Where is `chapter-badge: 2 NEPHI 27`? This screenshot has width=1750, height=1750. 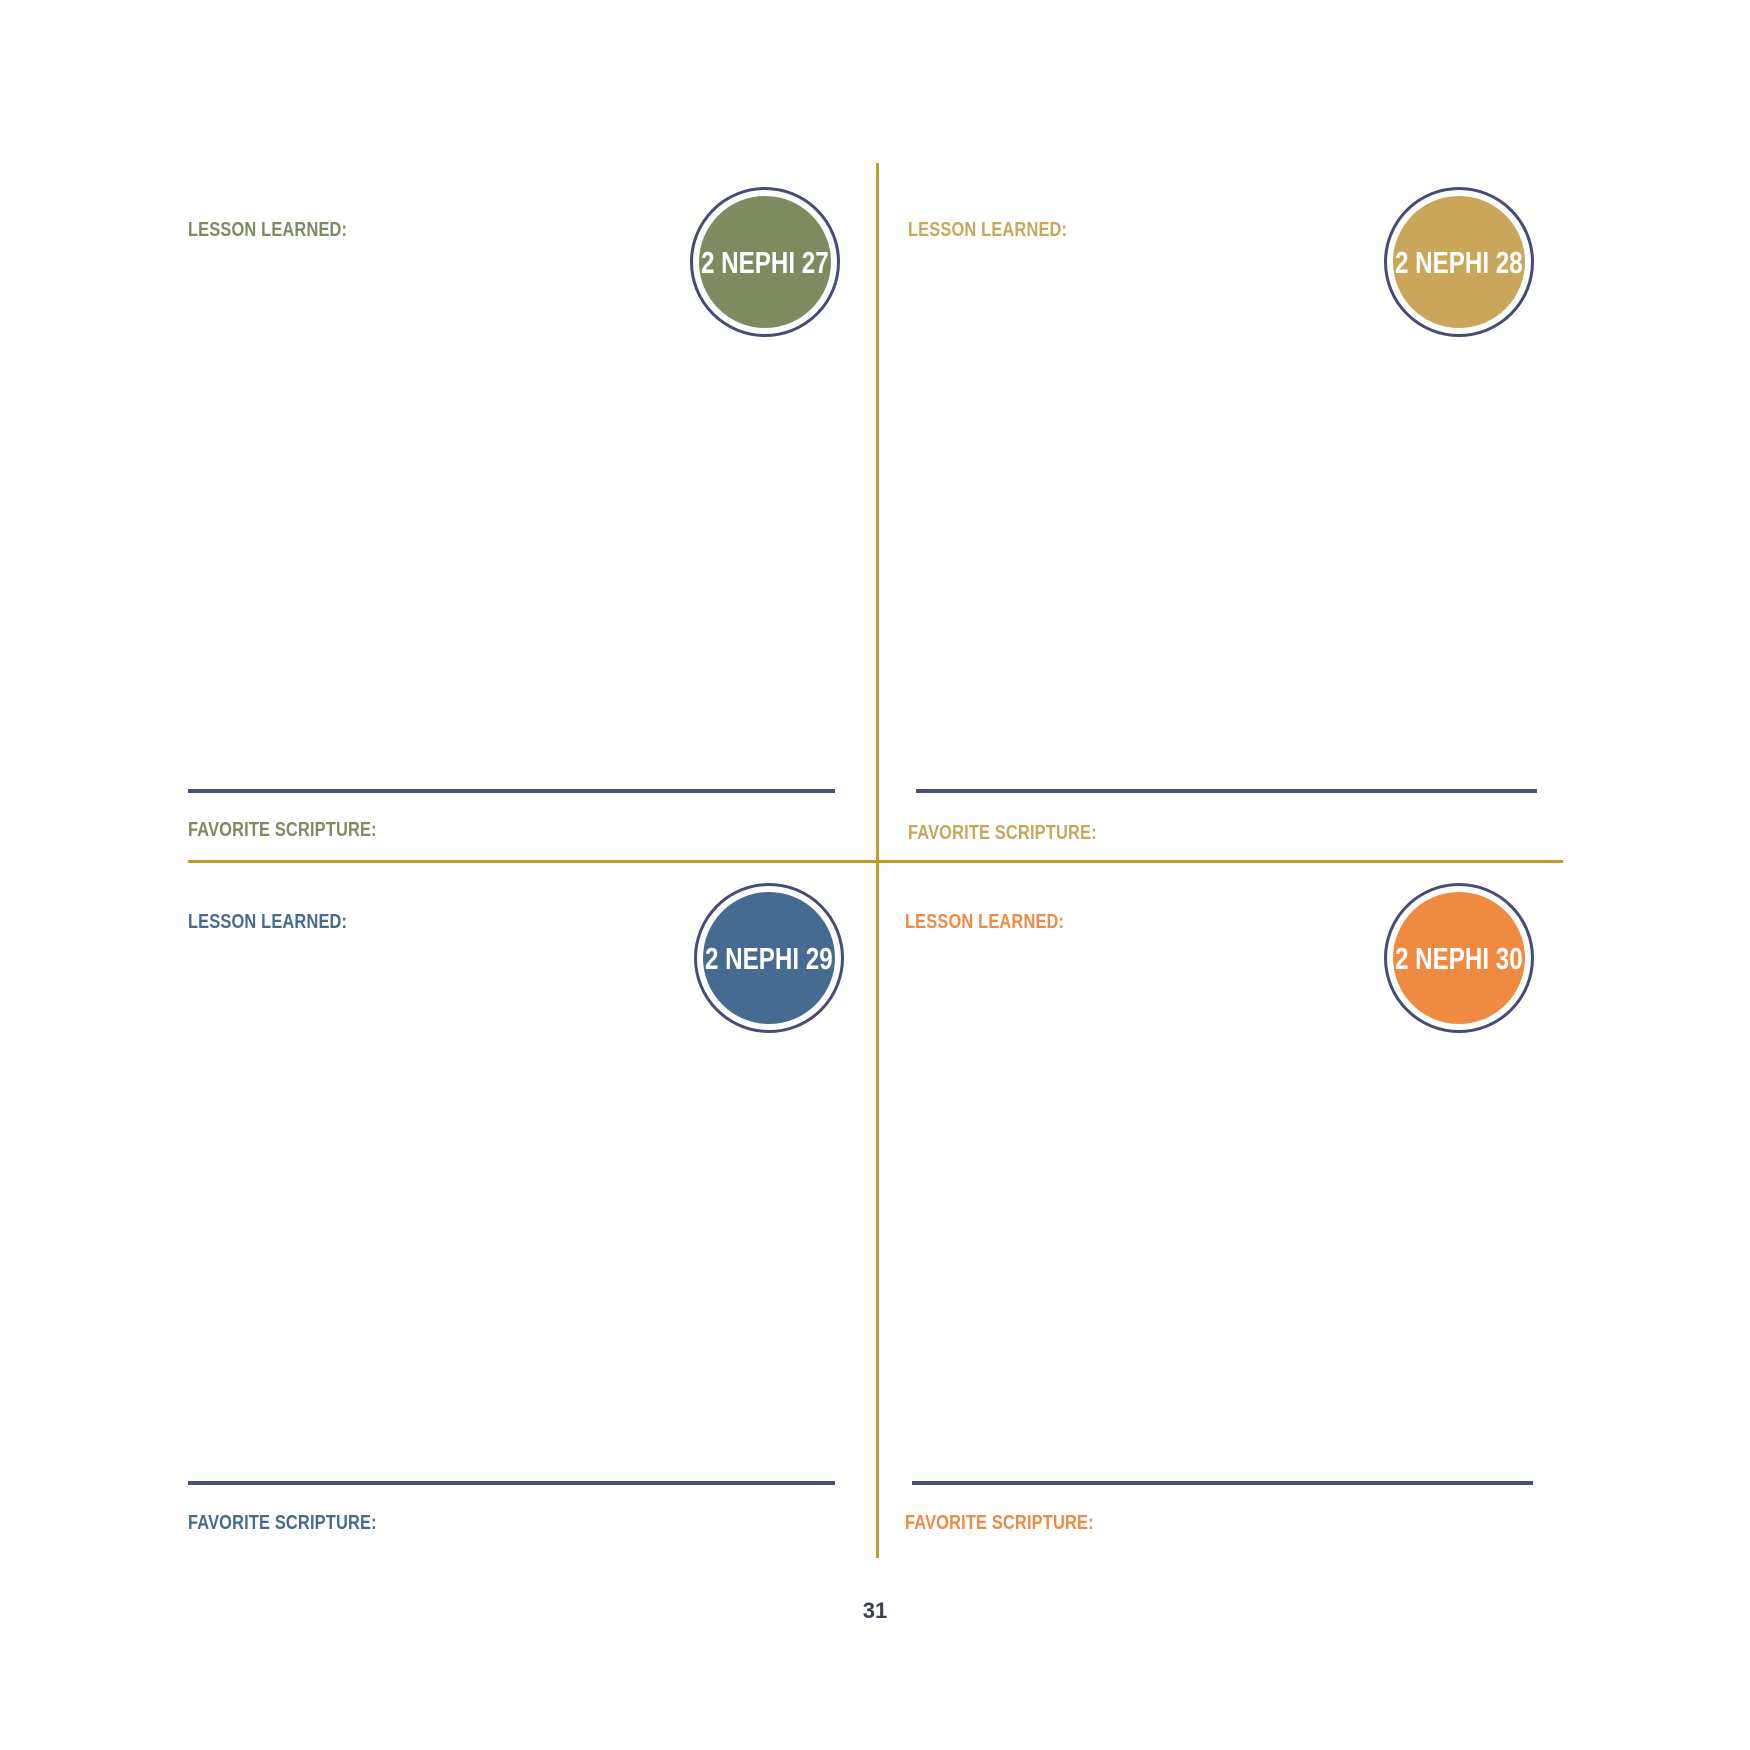
chapter-badge: 2 NEPHI 27 is located at coordinates (765, 262).